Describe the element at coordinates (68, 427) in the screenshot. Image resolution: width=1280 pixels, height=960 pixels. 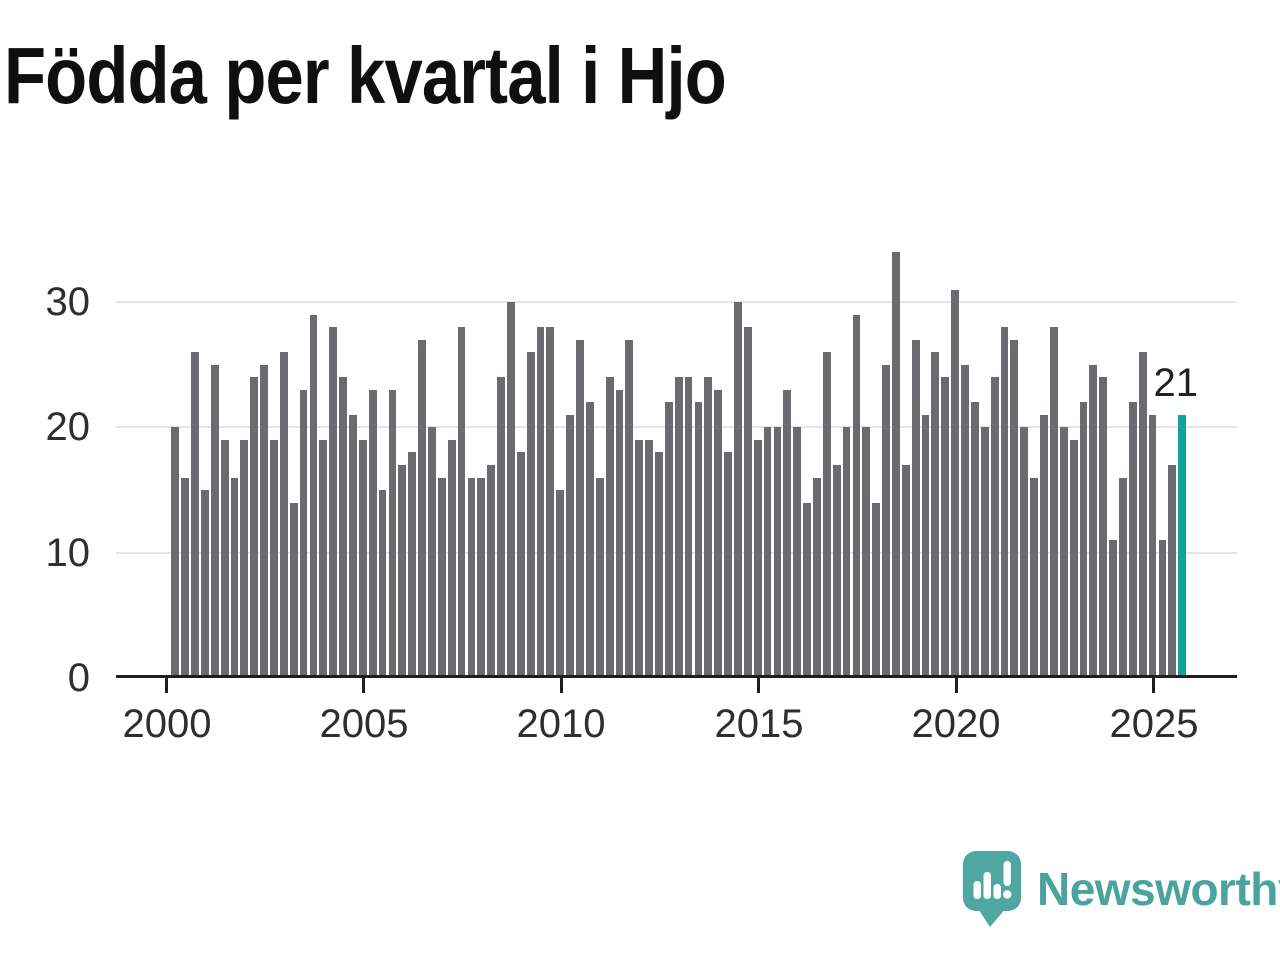
I see `y-axis-label-20: 20` at that location.